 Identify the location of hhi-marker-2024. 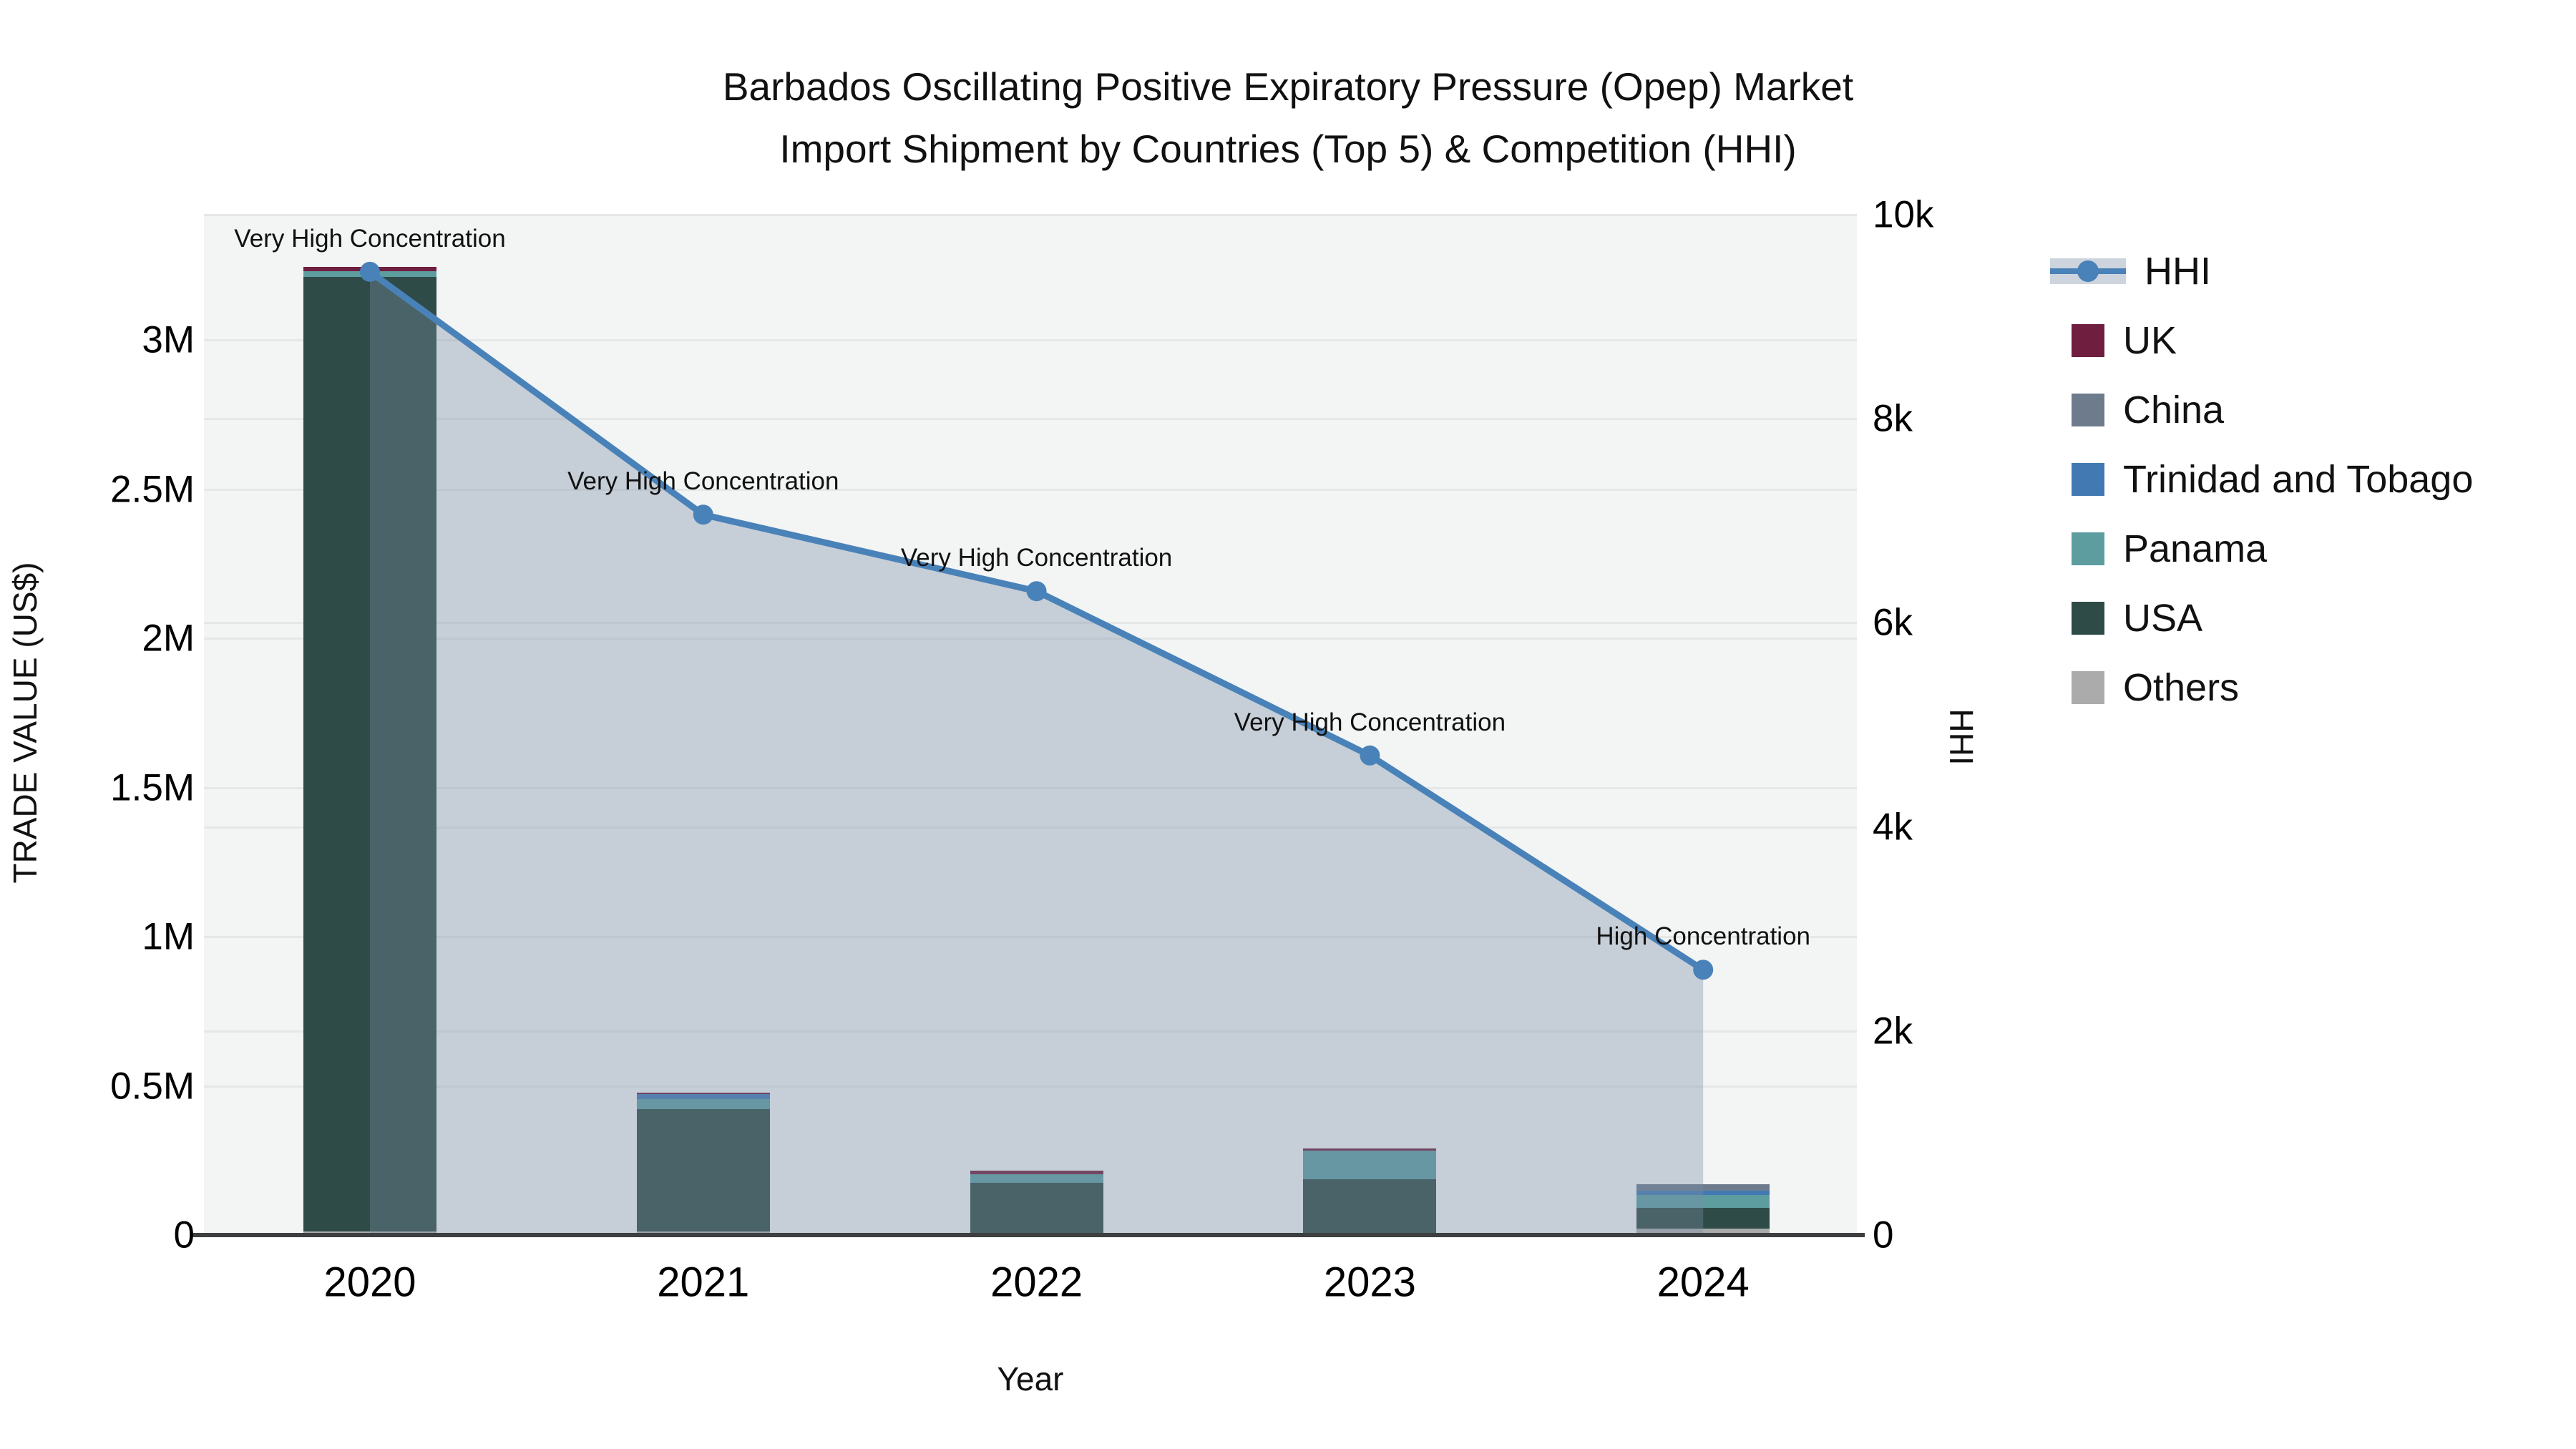
(1703, 970).